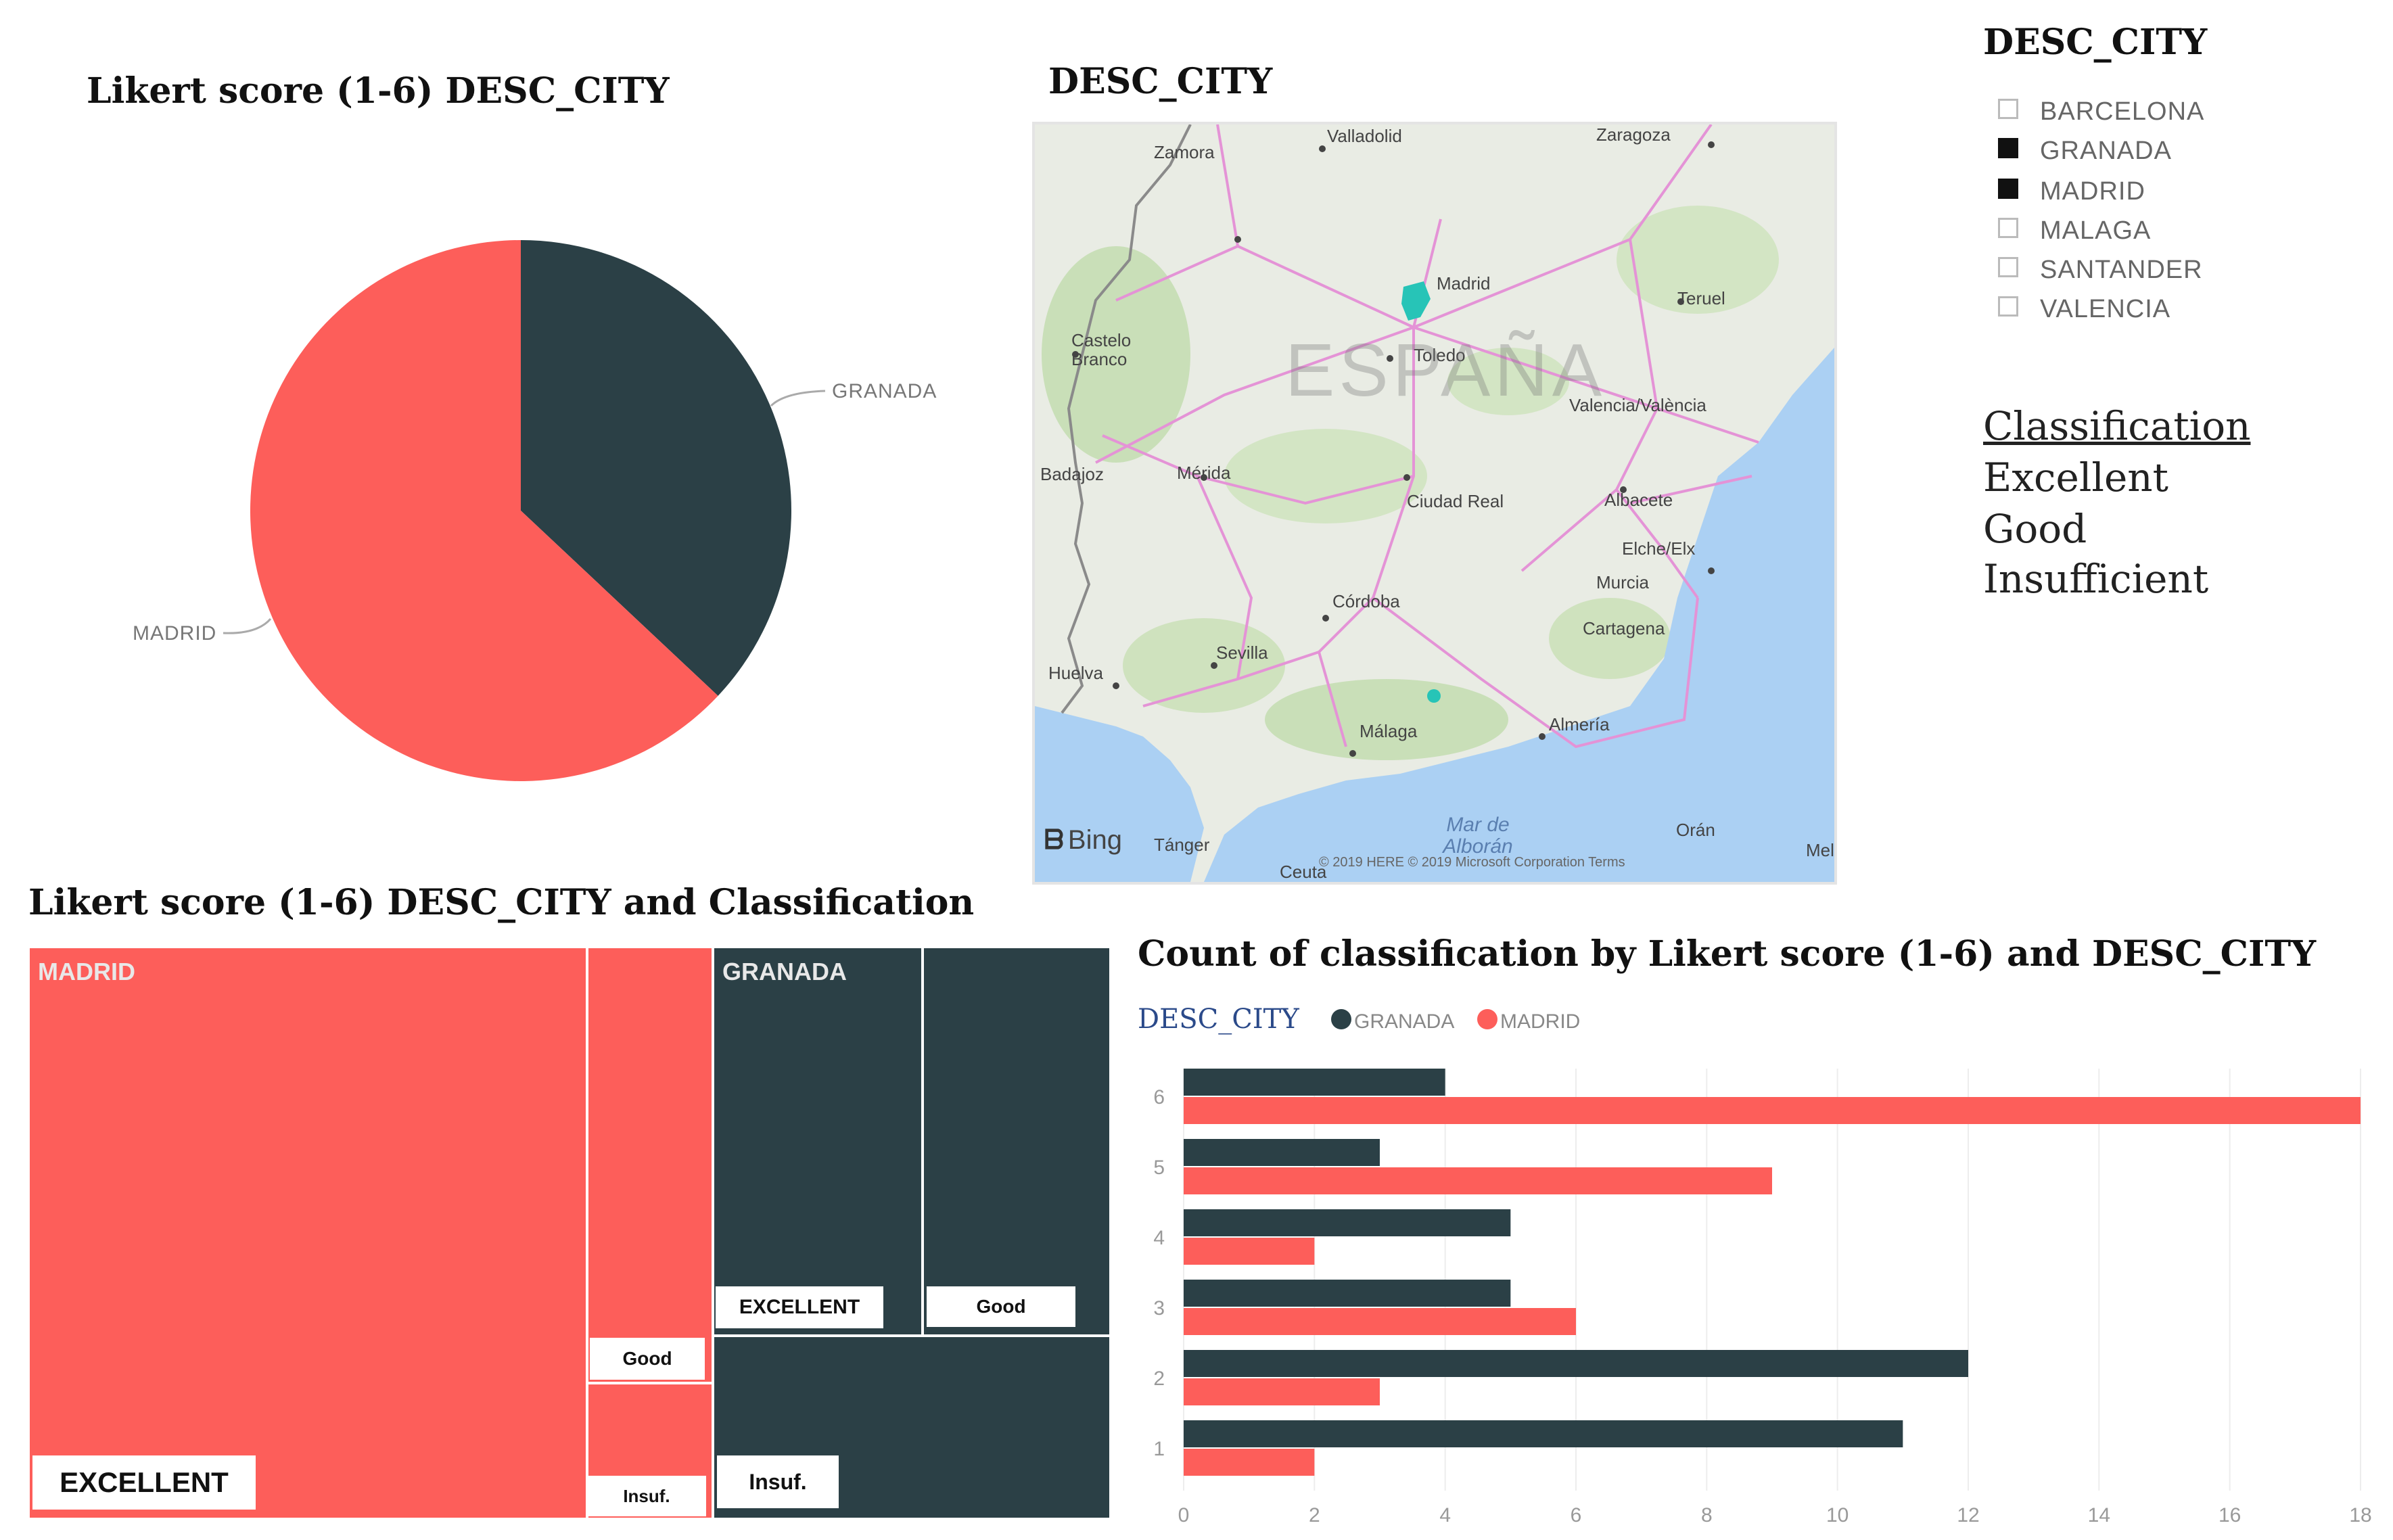  I want to click on map-city-label: Mel, so click(1820, 850).